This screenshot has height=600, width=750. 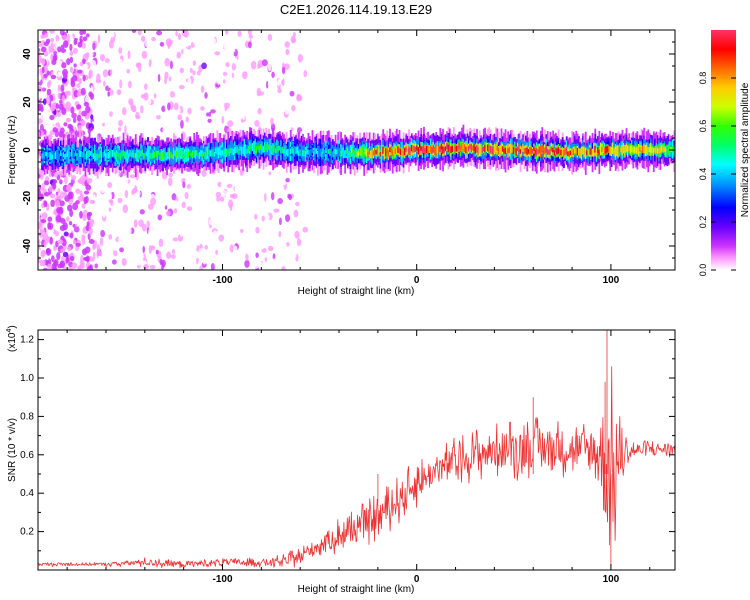 What do you see at coordinates (27, 340) in the screenshot?
I see `snr-y-tick-label: 1.2` at bounding box center [27, 340].